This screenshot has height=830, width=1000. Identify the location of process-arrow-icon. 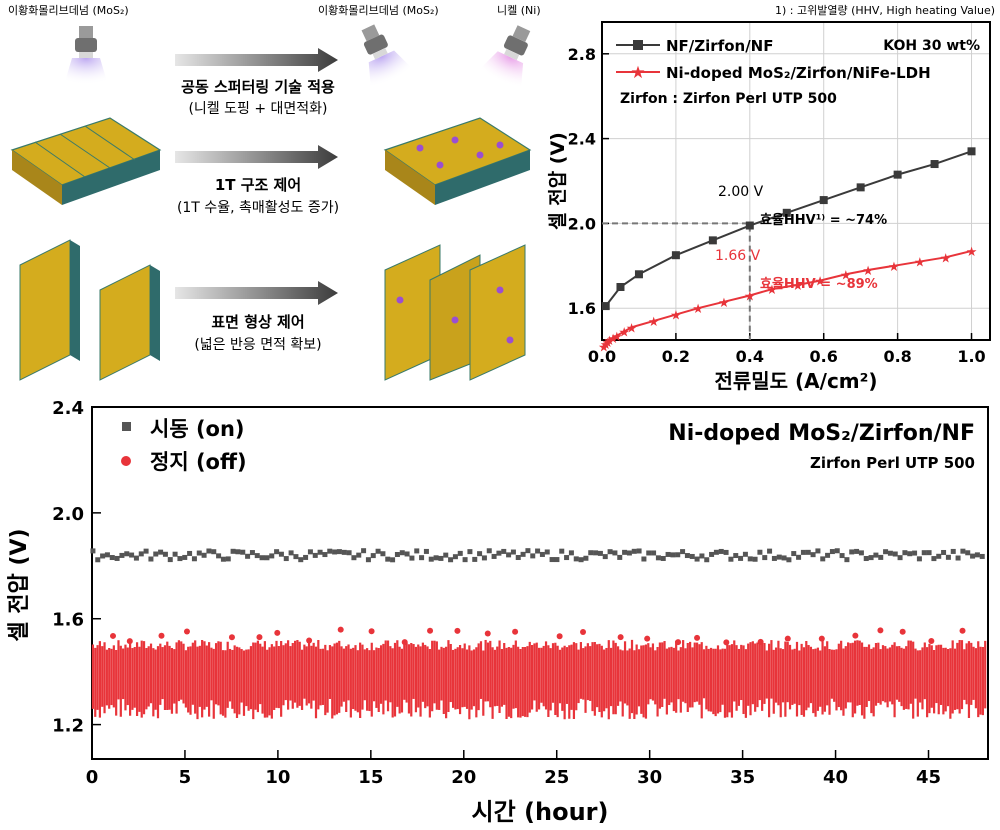
(256, 157).